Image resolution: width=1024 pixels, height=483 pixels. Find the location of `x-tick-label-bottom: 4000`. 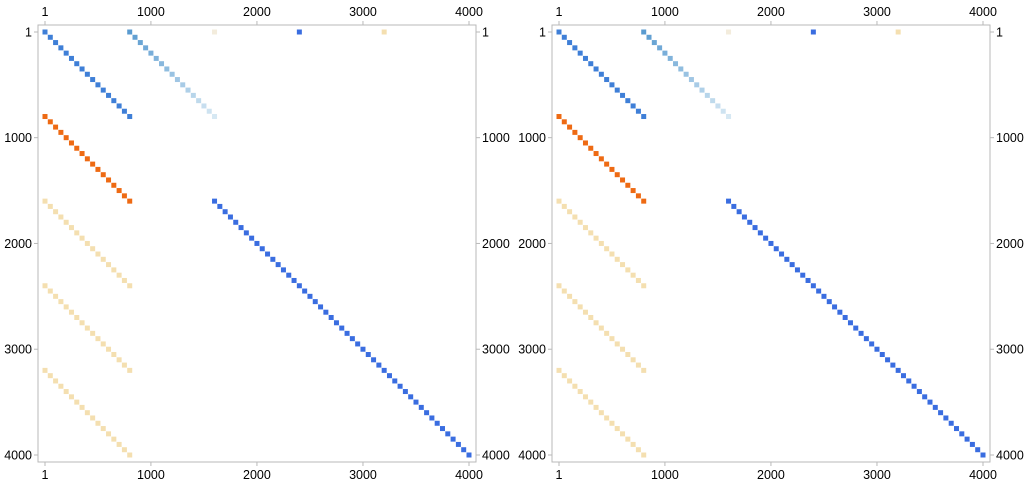

x-tick-label-bottom: 4000 is located at coordinates (983, 475).